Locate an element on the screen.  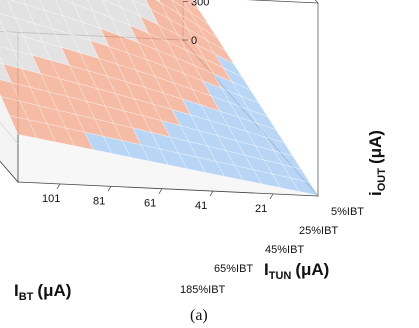
y-axis-label: ITUN (μA) is located at coordinates (296, 271).